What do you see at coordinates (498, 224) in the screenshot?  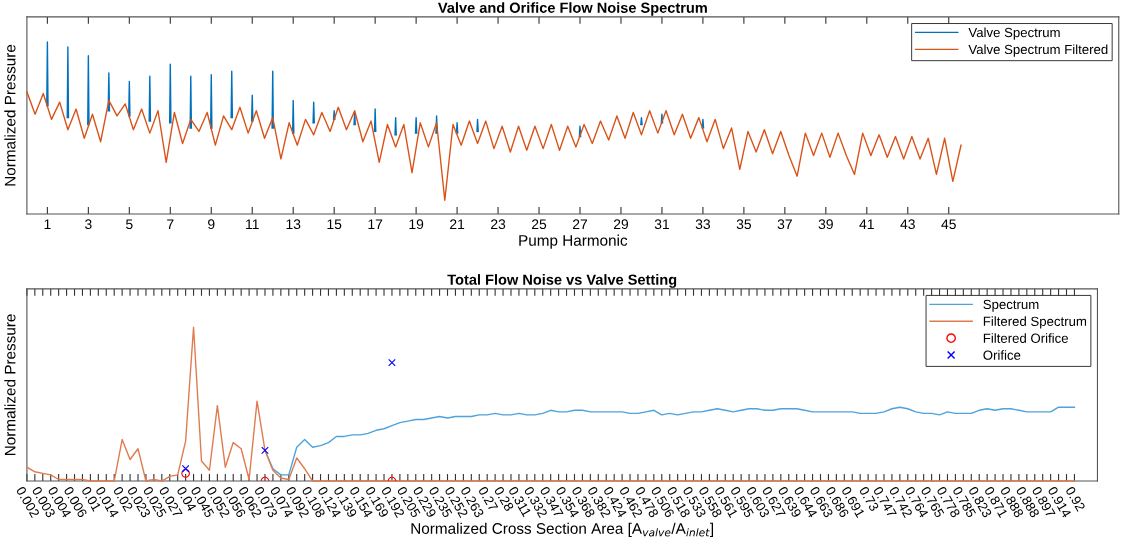 I see `x-tick-label: 23` at bounding box center [498, 224].